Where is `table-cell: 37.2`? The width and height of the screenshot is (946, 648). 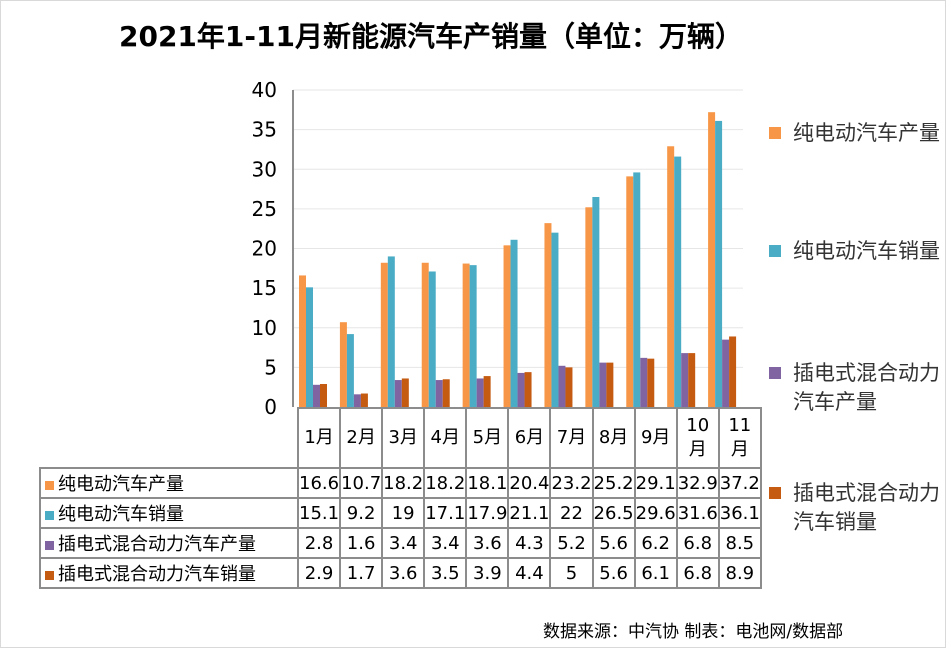
table-cell: 37.2 is located at coordinates (739, 483).